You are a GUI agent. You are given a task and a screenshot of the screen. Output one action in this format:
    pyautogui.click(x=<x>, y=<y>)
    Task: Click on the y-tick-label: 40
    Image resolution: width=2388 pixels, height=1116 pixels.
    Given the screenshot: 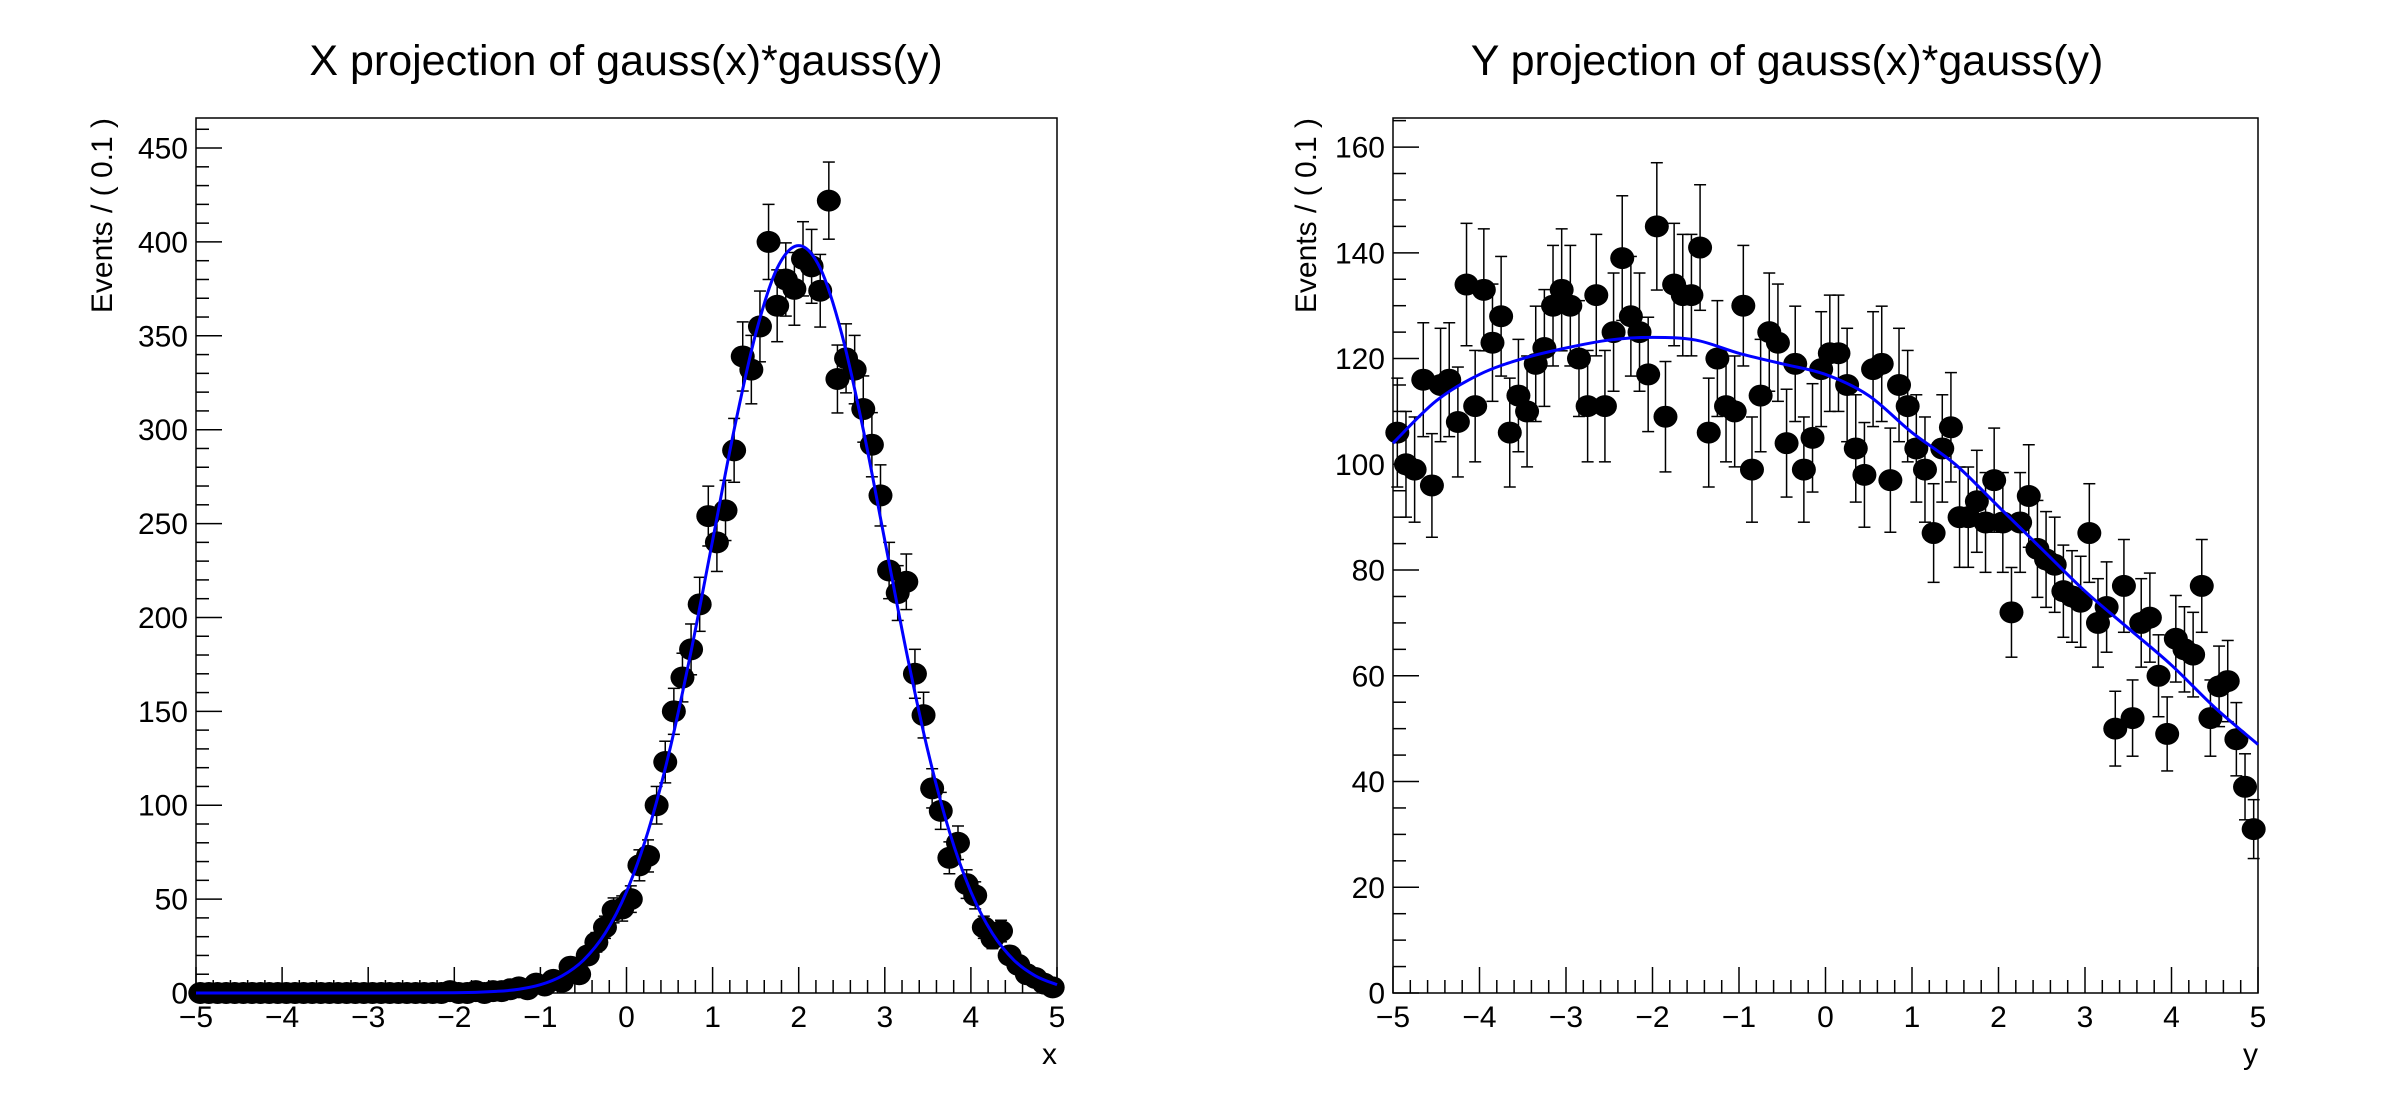 What is the action you would take?
    pyautogui.click(x=1368, y=782)
    